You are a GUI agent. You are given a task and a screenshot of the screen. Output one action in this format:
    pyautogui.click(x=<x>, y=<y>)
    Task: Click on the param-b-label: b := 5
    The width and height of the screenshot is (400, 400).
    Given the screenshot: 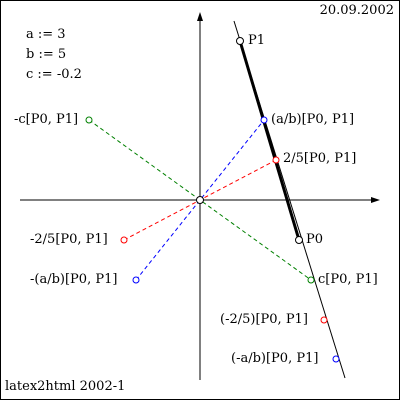 What is the action you would take?
    pyautogui.click(x=46, y=54)
    